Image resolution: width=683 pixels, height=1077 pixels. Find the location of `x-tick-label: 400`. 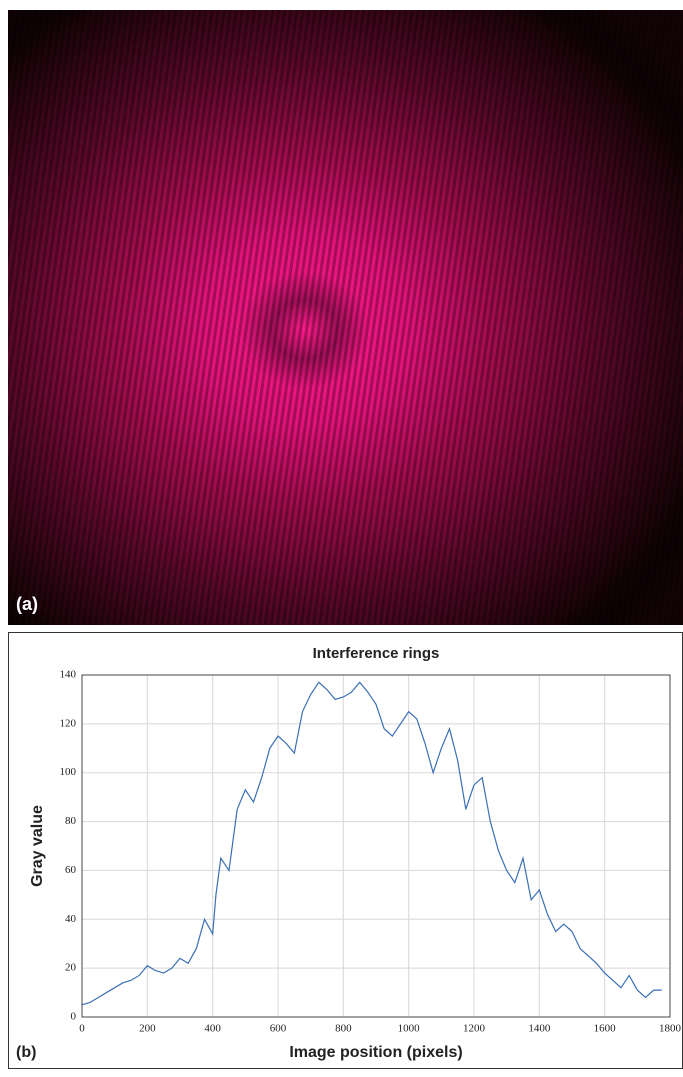

x-tick-label: 400 is located at coordinates (212, 1029).